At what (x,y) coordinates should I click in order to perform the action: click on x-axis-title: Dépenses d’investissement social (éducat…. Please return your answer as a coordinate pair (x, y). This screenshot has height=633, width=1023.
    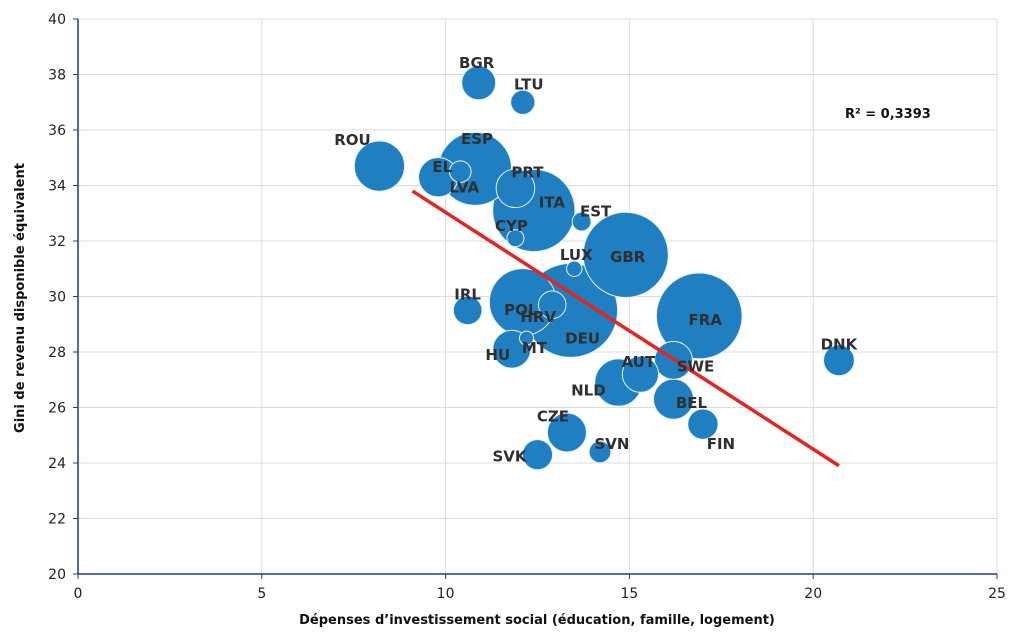
    Looking at the image, I should click on (537, 620).